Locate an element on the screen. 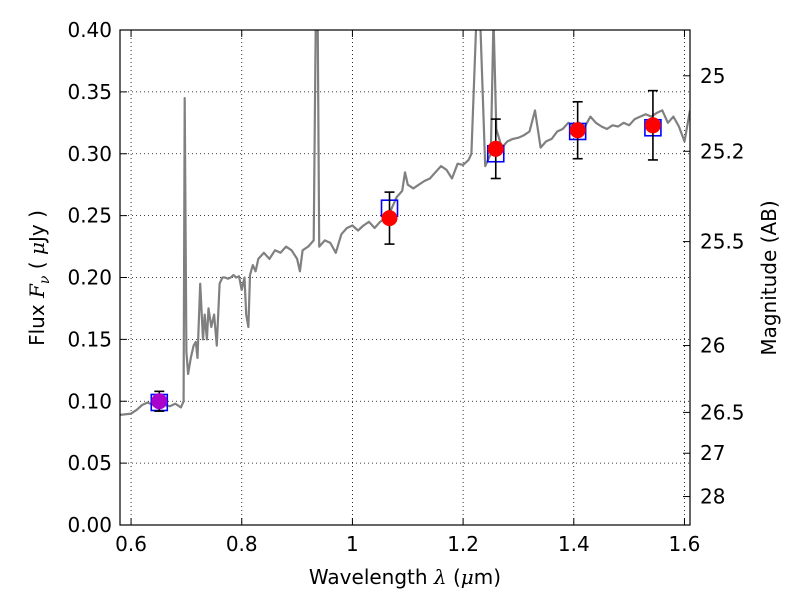 Image resolution: width=800 pixels, height=600 pixels. y2-tick-label: 25.5 is located at coordinates (722, 242).